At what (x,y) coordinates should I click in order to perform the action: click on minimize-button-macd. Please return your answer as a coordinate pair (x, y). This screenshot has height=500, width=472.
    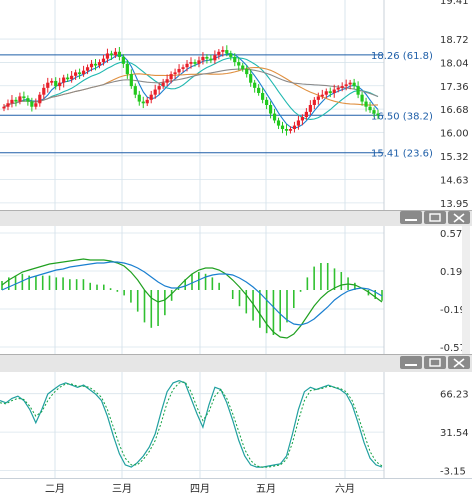
    Looking at the image, I should click on (411, 217).